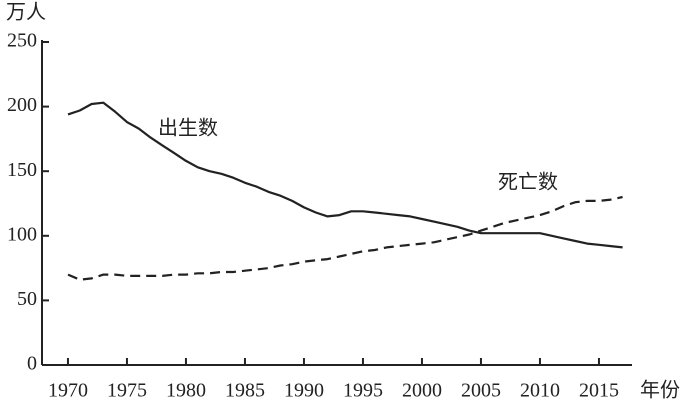 The image size is (694, 409). What do you see at coordinates (27, 299) in the screenshot?
I see `y-tick-label: 50` at bounding box center [27, 299].